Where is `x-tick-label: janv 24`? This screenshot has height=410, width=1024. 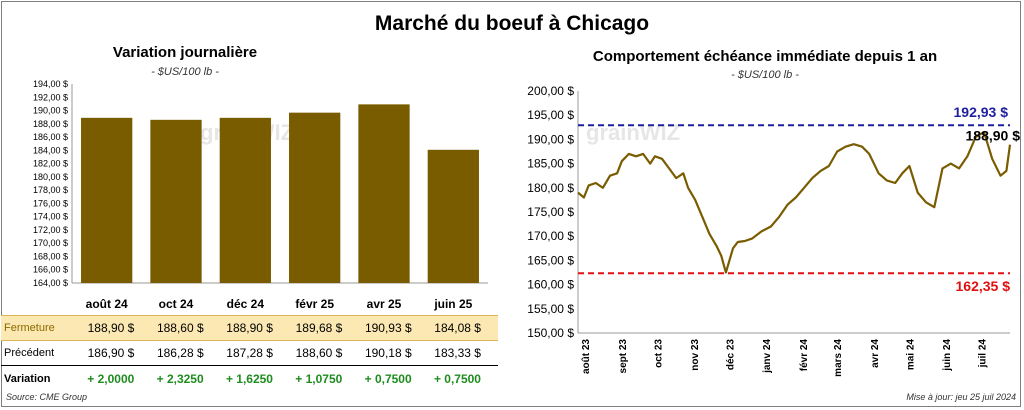
x-tick-label: janv 24 is located at coordinates (767, 356).